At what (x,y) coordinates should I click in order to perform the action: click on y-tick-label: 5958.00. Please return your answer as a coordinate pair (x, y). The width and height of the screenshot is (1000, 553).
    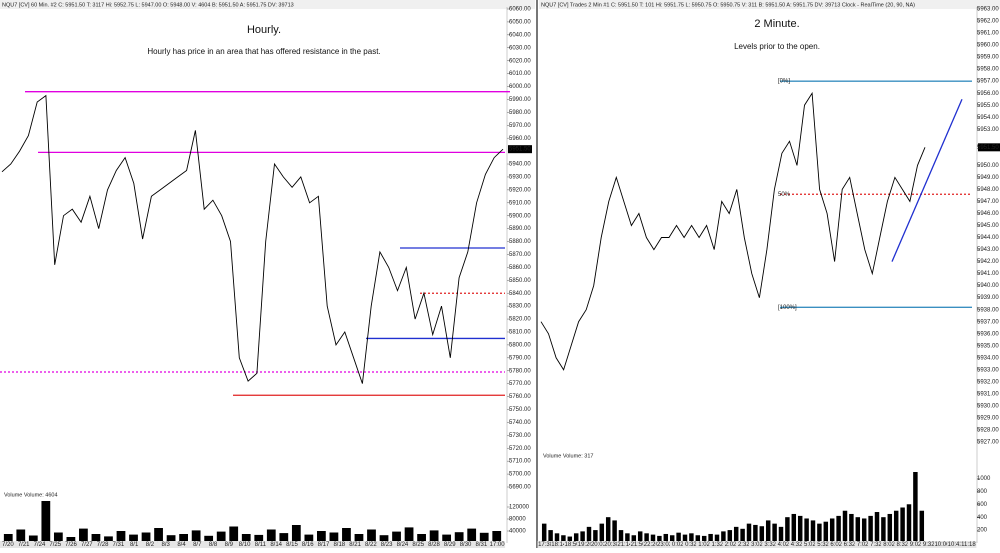
    Looking at the image, I should click on (988, 70).